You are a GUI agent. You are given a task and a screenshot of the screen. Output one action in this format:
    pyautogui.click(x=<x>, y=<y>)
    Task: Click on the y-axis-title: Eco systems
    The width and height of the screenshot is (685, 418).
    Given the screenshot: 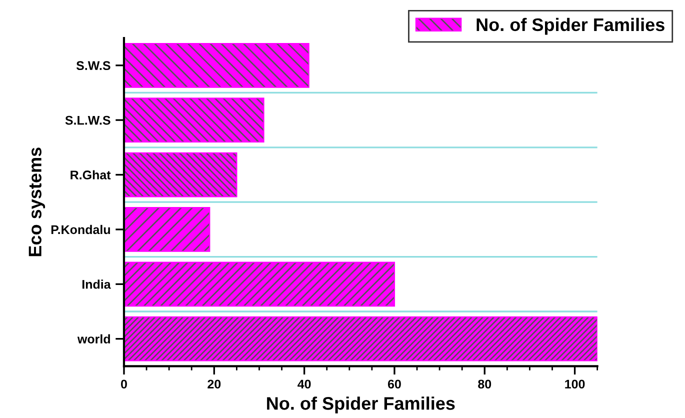 What is the action you would take?
    pyautogui.click(x=37, y=202)
    